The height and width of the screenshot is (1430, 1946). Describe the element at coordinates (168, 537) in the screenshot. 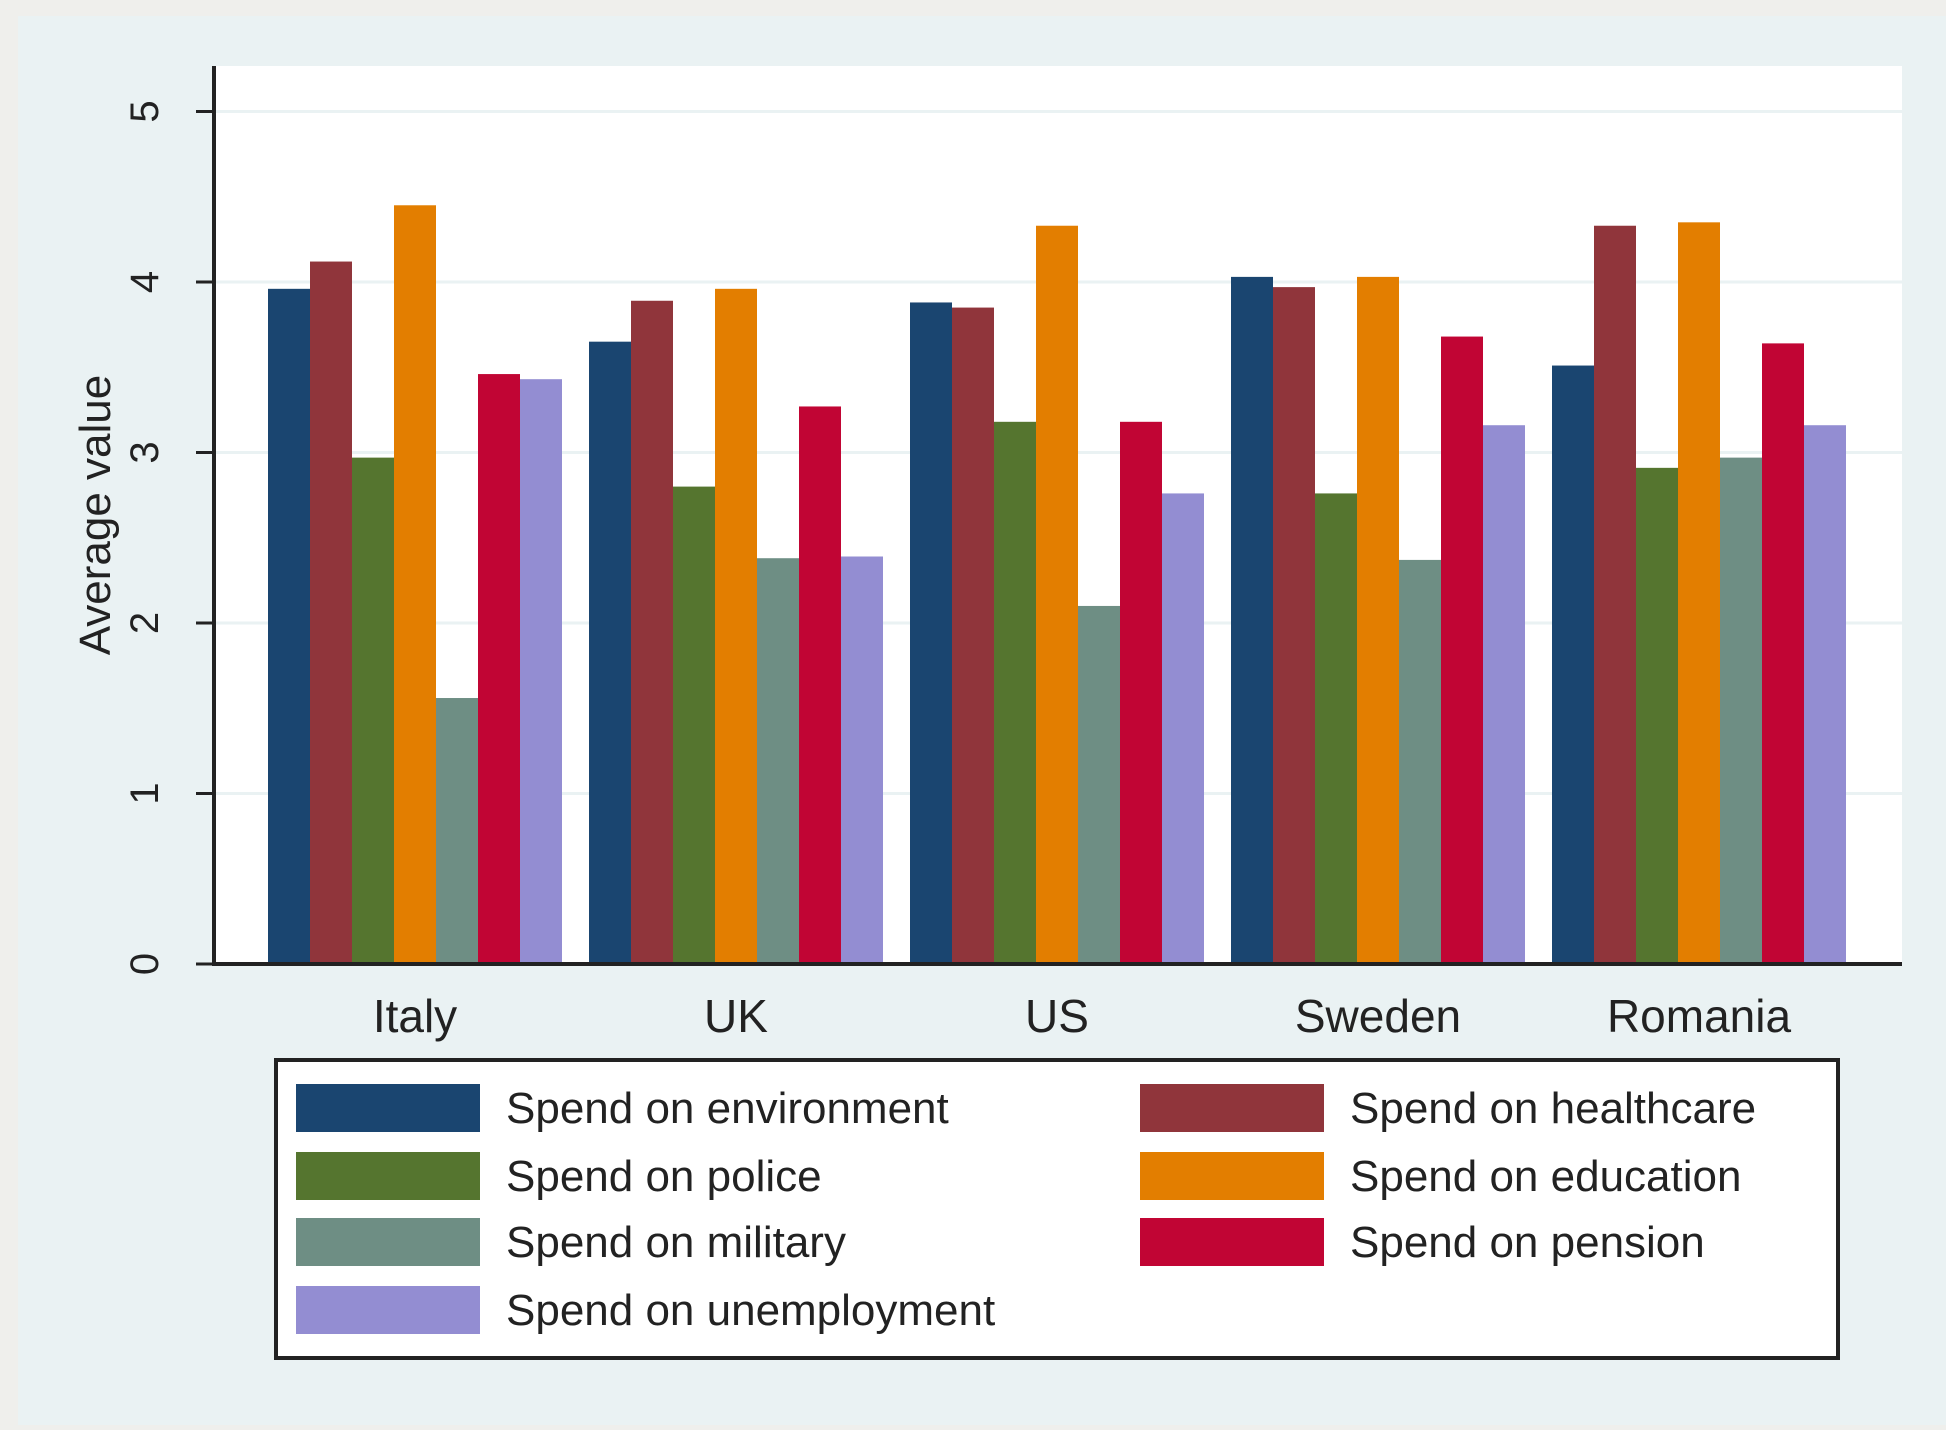

I see `y-ticks: 0 1 2 3 4 5` at that location.